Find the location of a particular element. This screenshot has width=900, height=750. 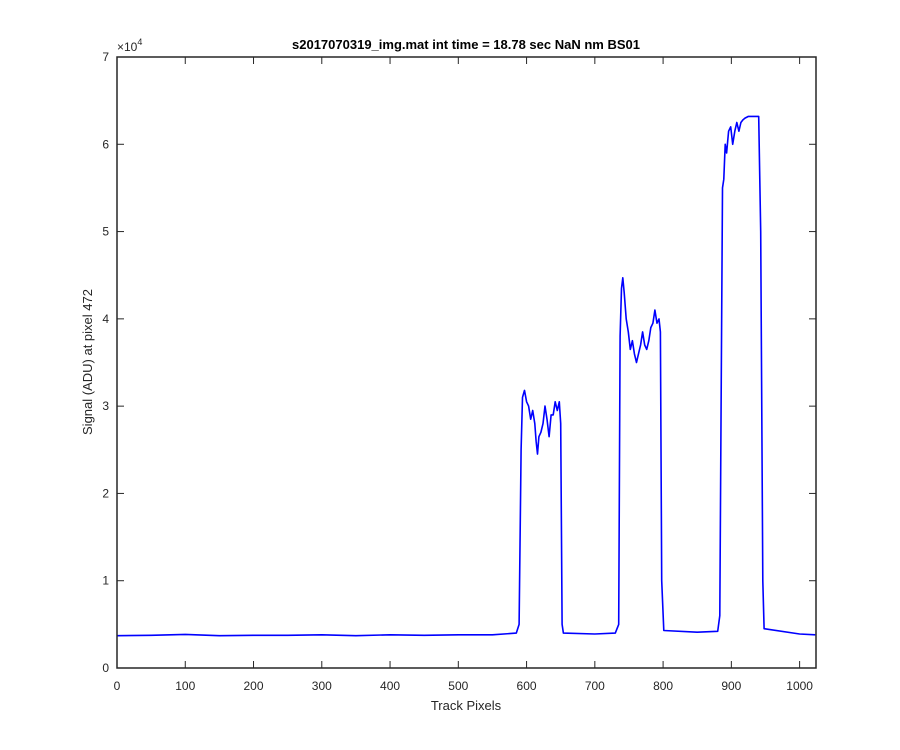

x-tick-label-5: 500 is located at coordinates (458, 686).